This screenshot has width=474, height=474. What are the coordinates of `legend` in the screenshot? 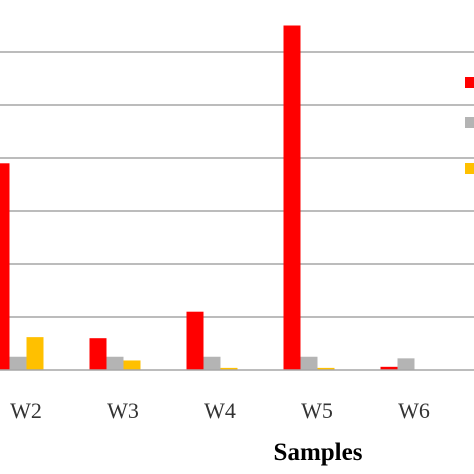 It's located at (469, 125).